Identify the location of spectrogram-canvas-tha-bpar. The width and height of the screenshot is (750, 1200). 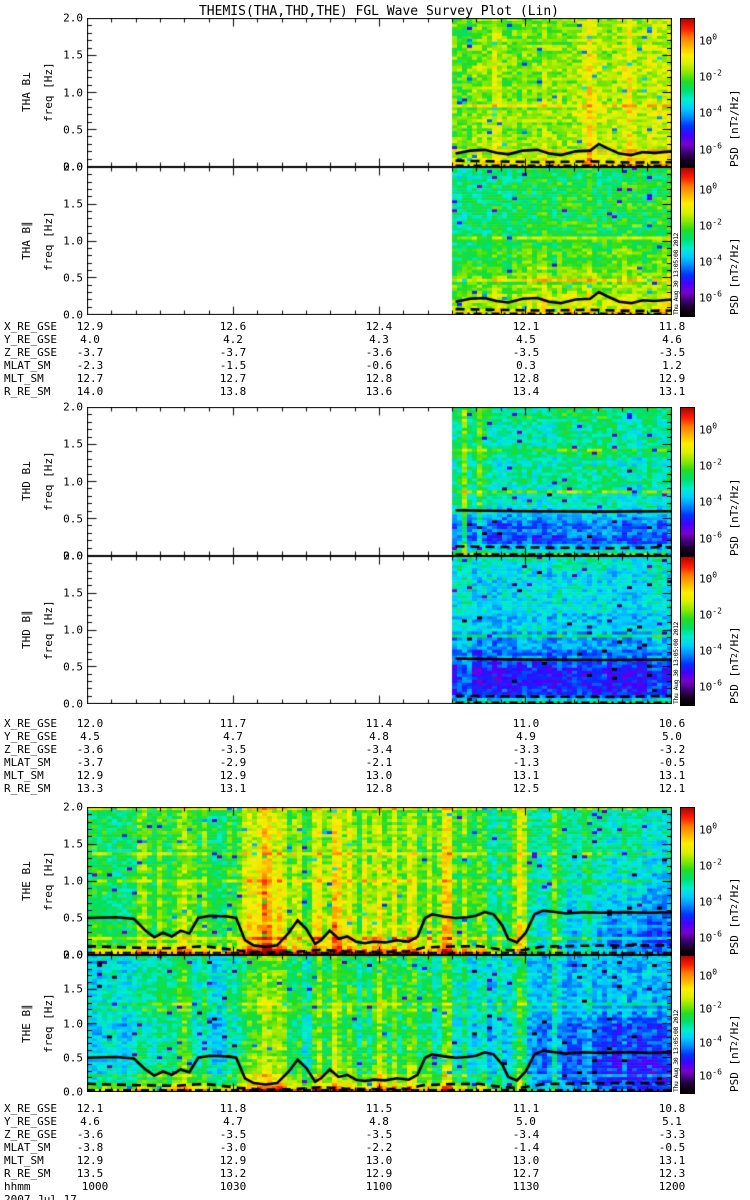
(379, 241).